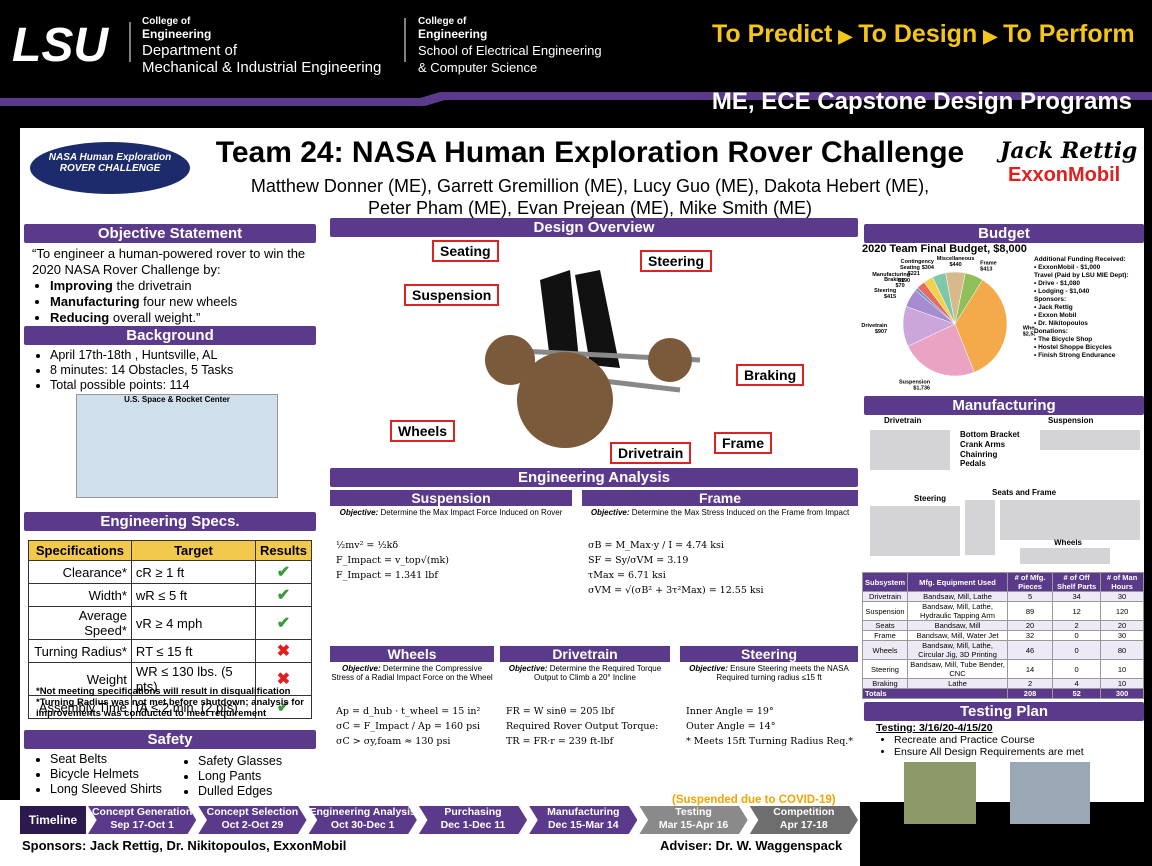 Image resolution: width=1152 pixels, height=866 pixels. Describe the element at coordinates (885, 291) in the screenshot. I see `slice-label: Steering` at that location.